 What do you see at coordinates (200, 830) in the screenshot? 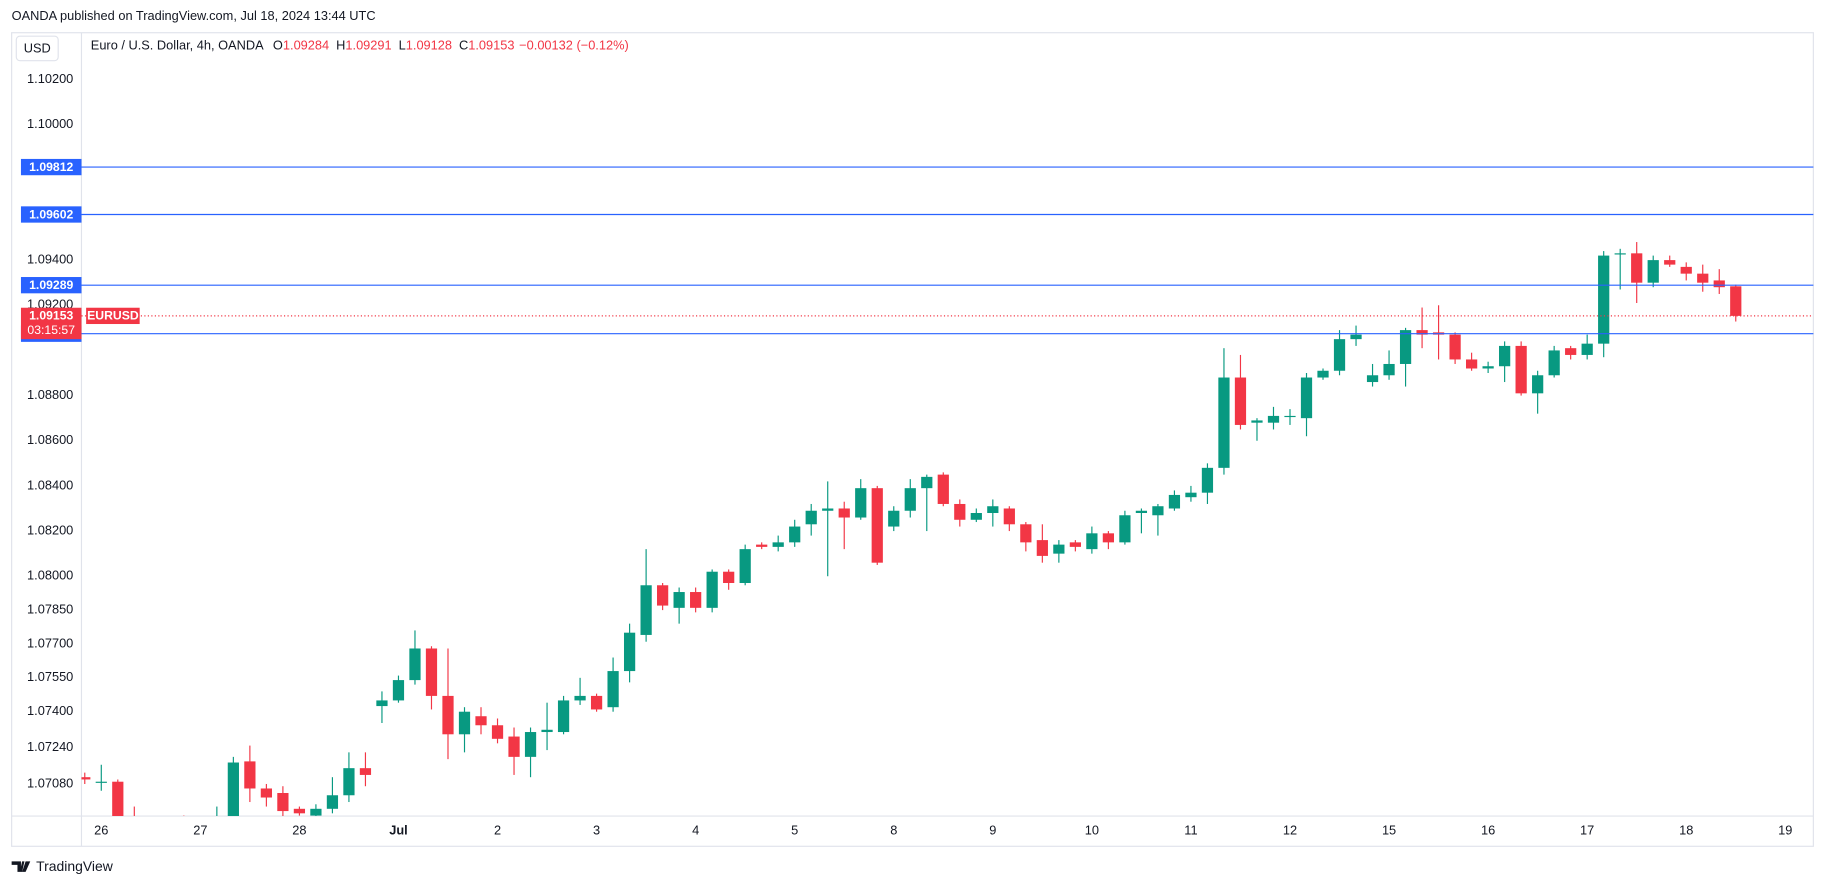
I see `x-tick-label: 27` at bounding box center [200, 830].